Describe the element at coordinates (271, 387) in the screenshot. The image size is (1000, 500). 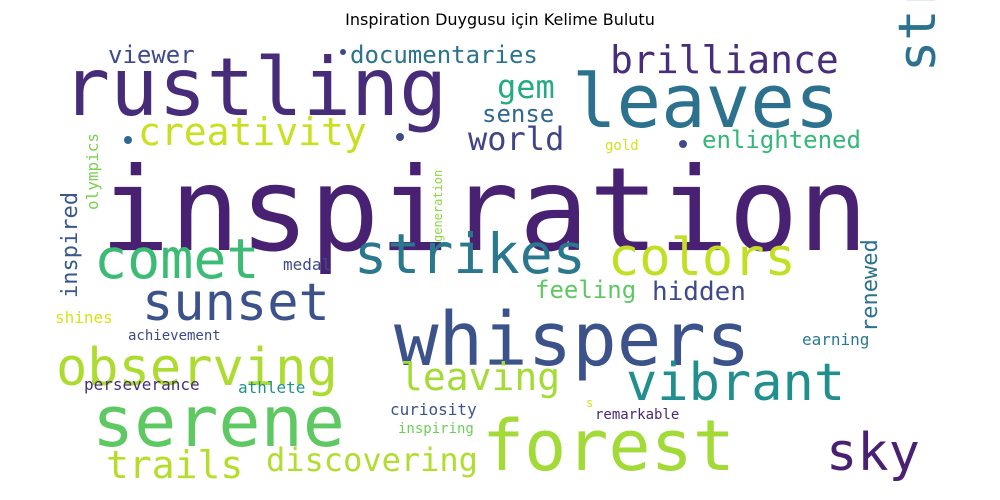
I see `word-athlete: athlete` at that location.